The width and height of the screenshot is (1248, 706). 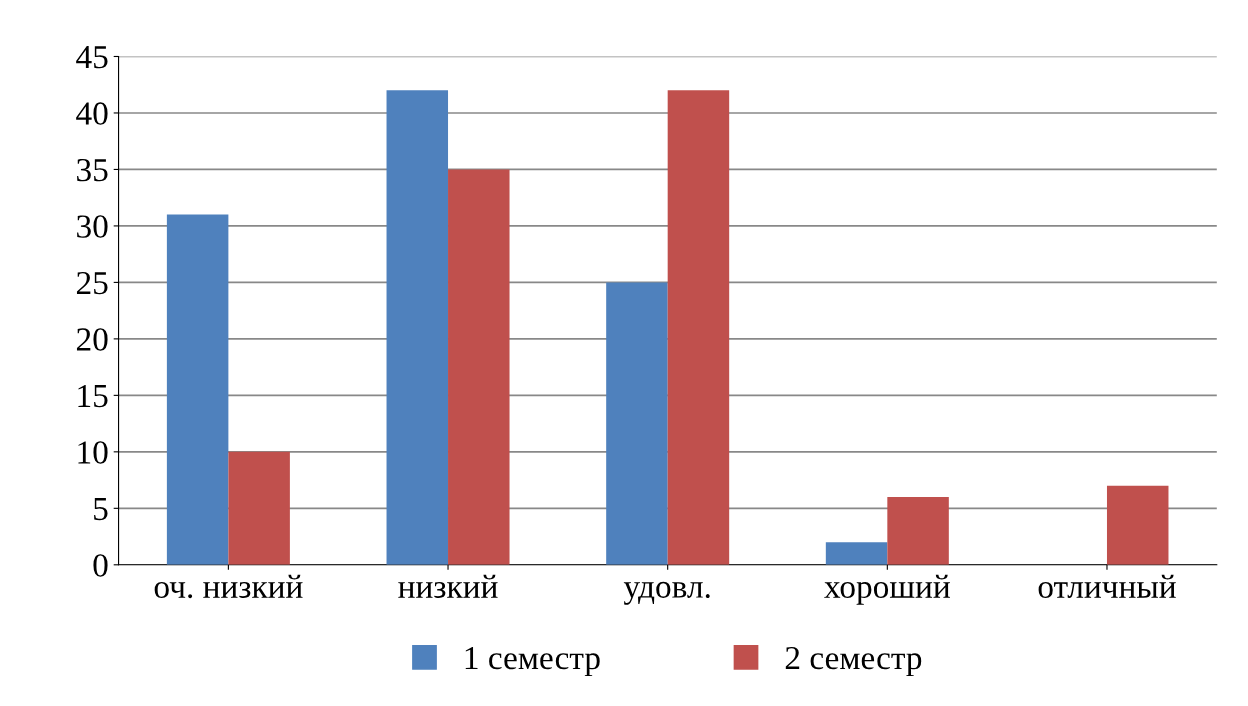 What do you see at coordinates (92, 283) in the screenshot?
I see `y-tick-label: 25` at bounding box center [92, 283].